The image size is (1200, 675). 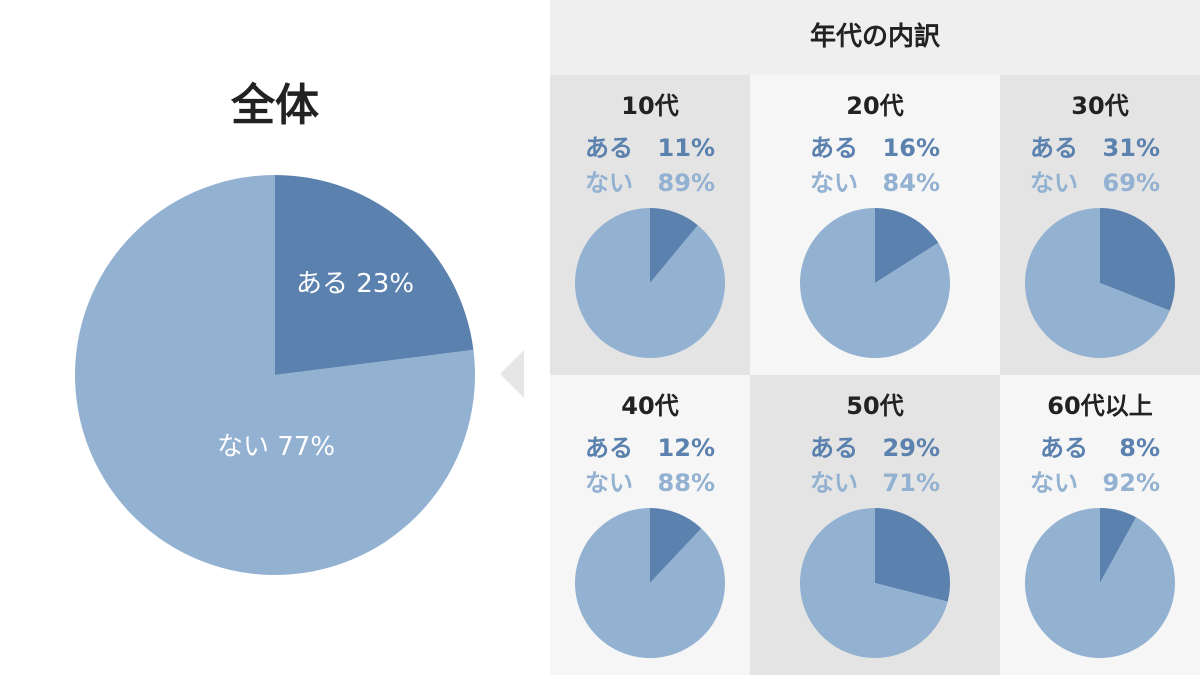 I want to click on pie-chart-30s, so click(x=1100, y=283).